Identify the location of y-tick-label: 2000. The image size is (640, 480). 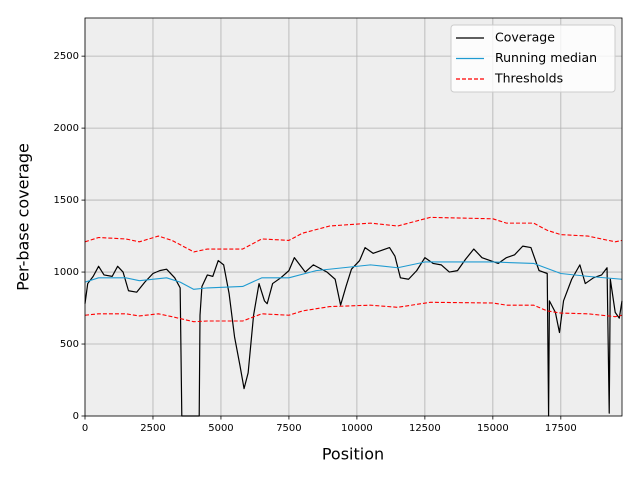
(66, 128).